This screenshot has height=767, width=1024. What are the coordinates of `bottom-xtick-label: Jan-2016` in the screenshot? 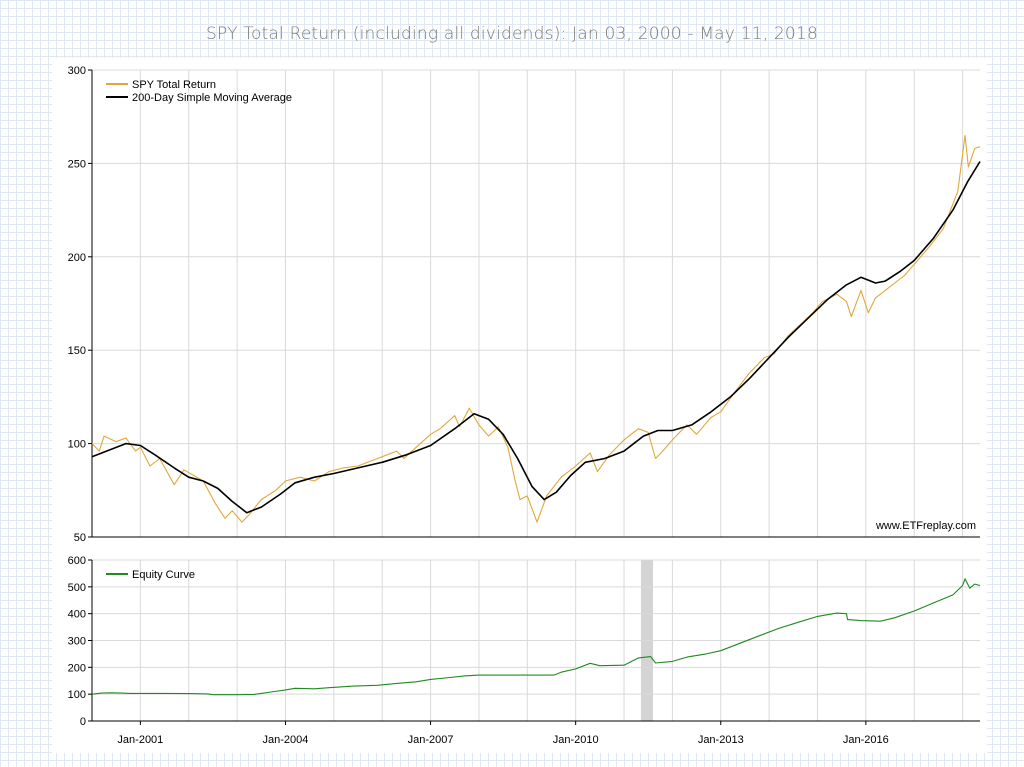 It's located at (866, 740).